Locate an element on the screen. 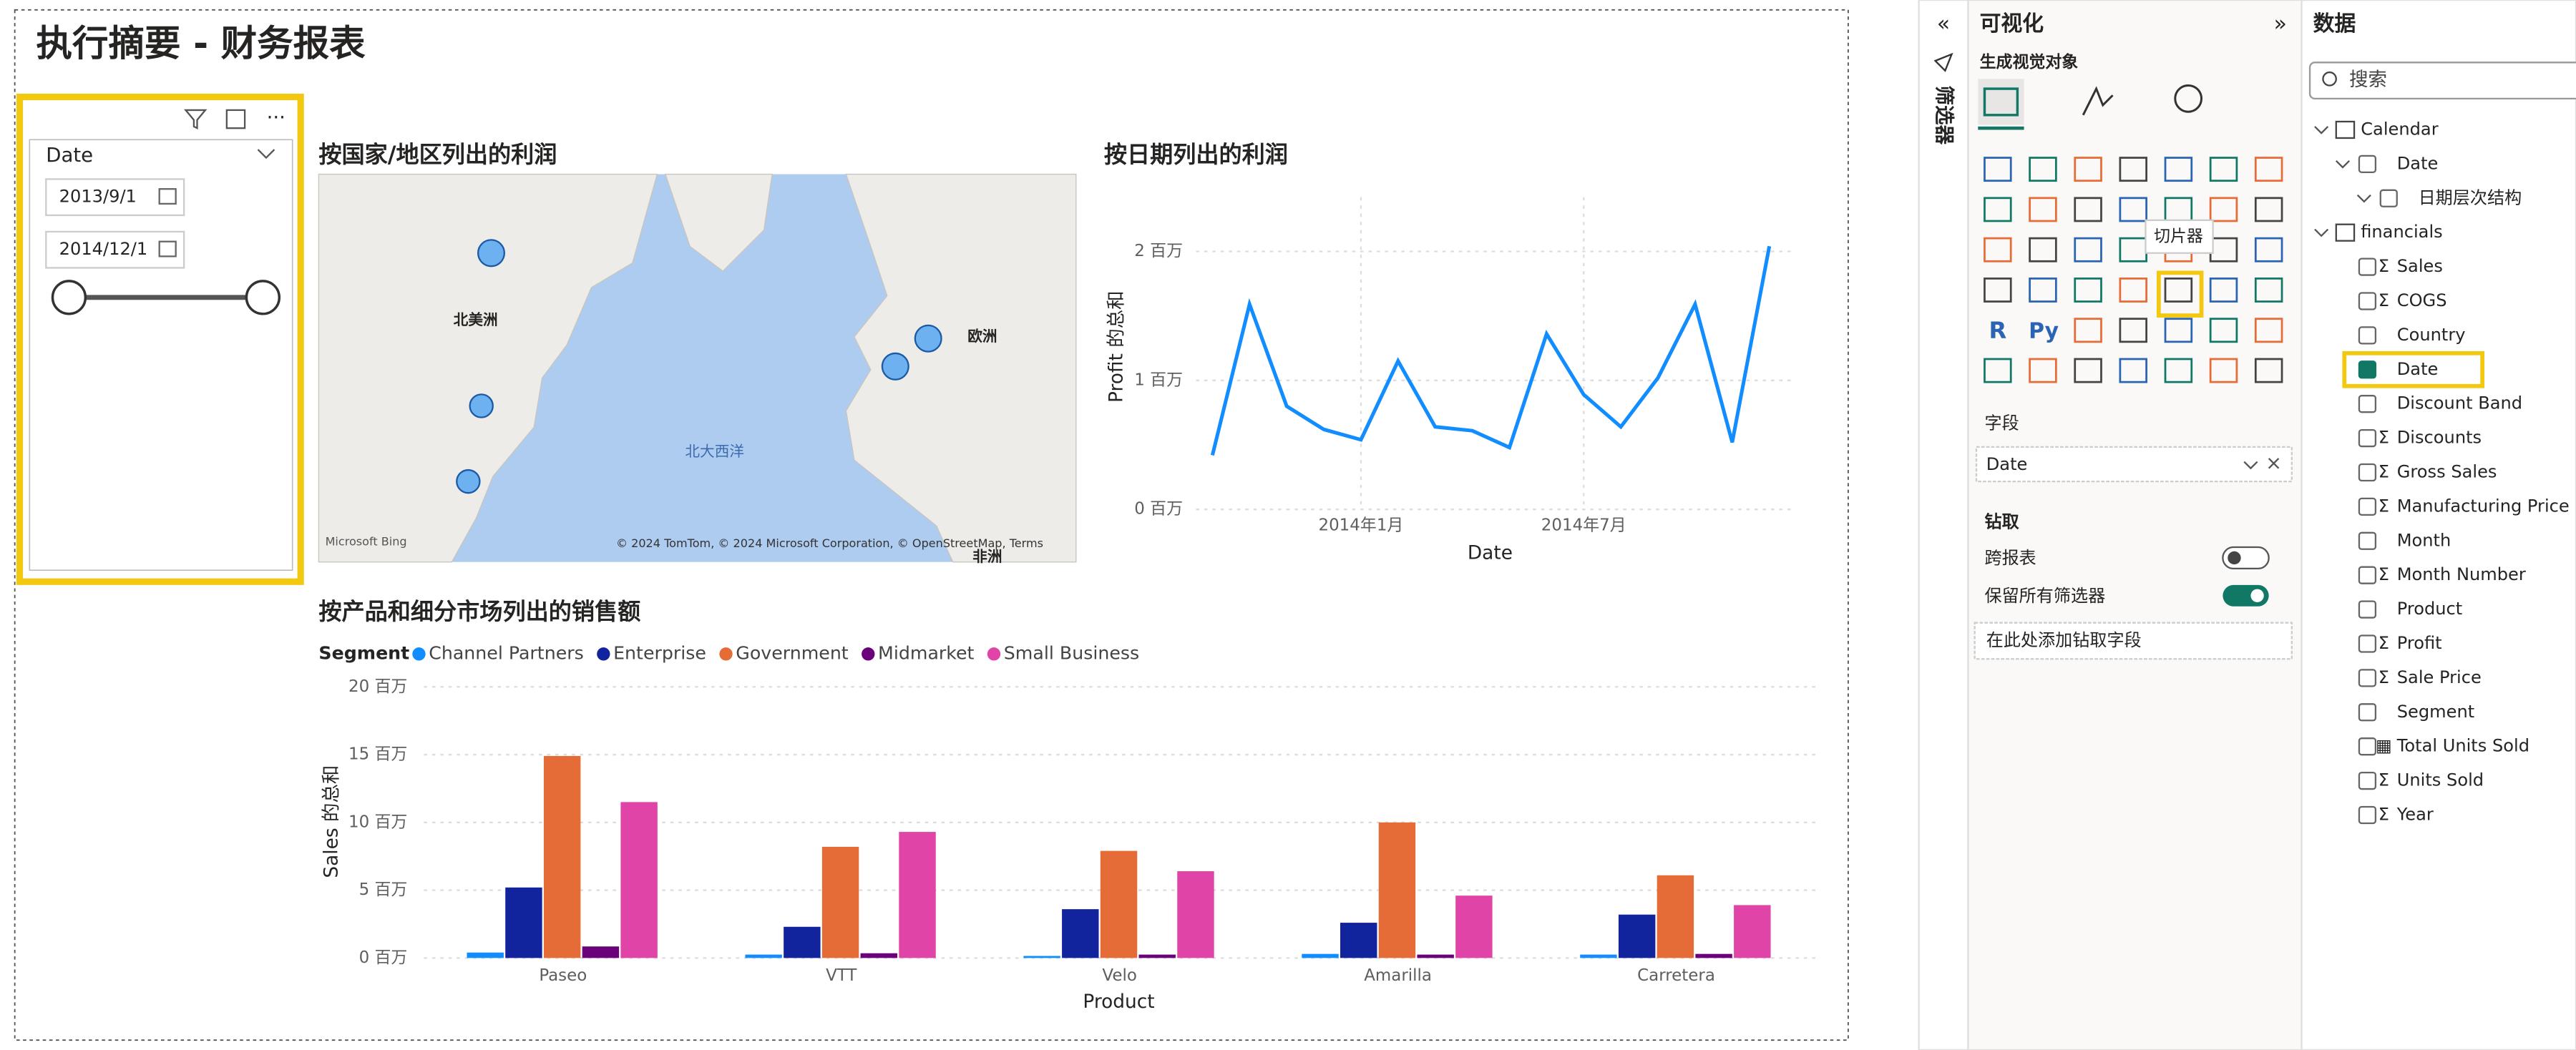 The height and width of the screenshot is (1050, 2576). legend-label: Government is located at coordinates (792, 652).